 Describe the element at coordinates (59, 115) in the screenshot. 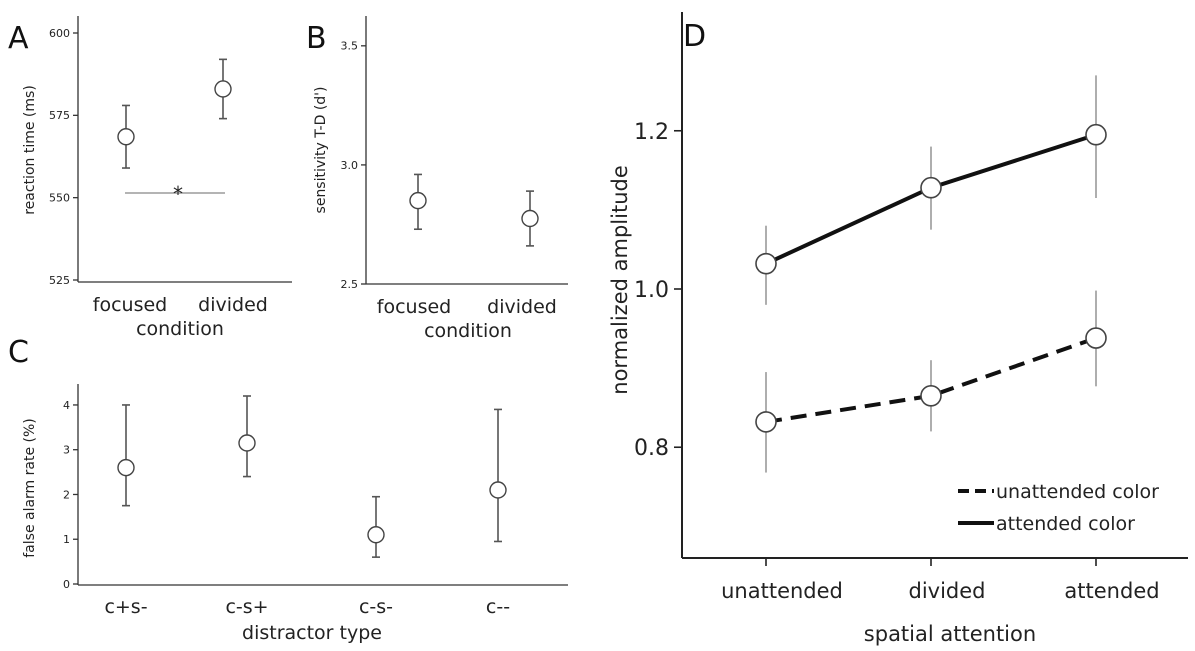

I see `panel-a-y-tick-label-2: 575` at that location.